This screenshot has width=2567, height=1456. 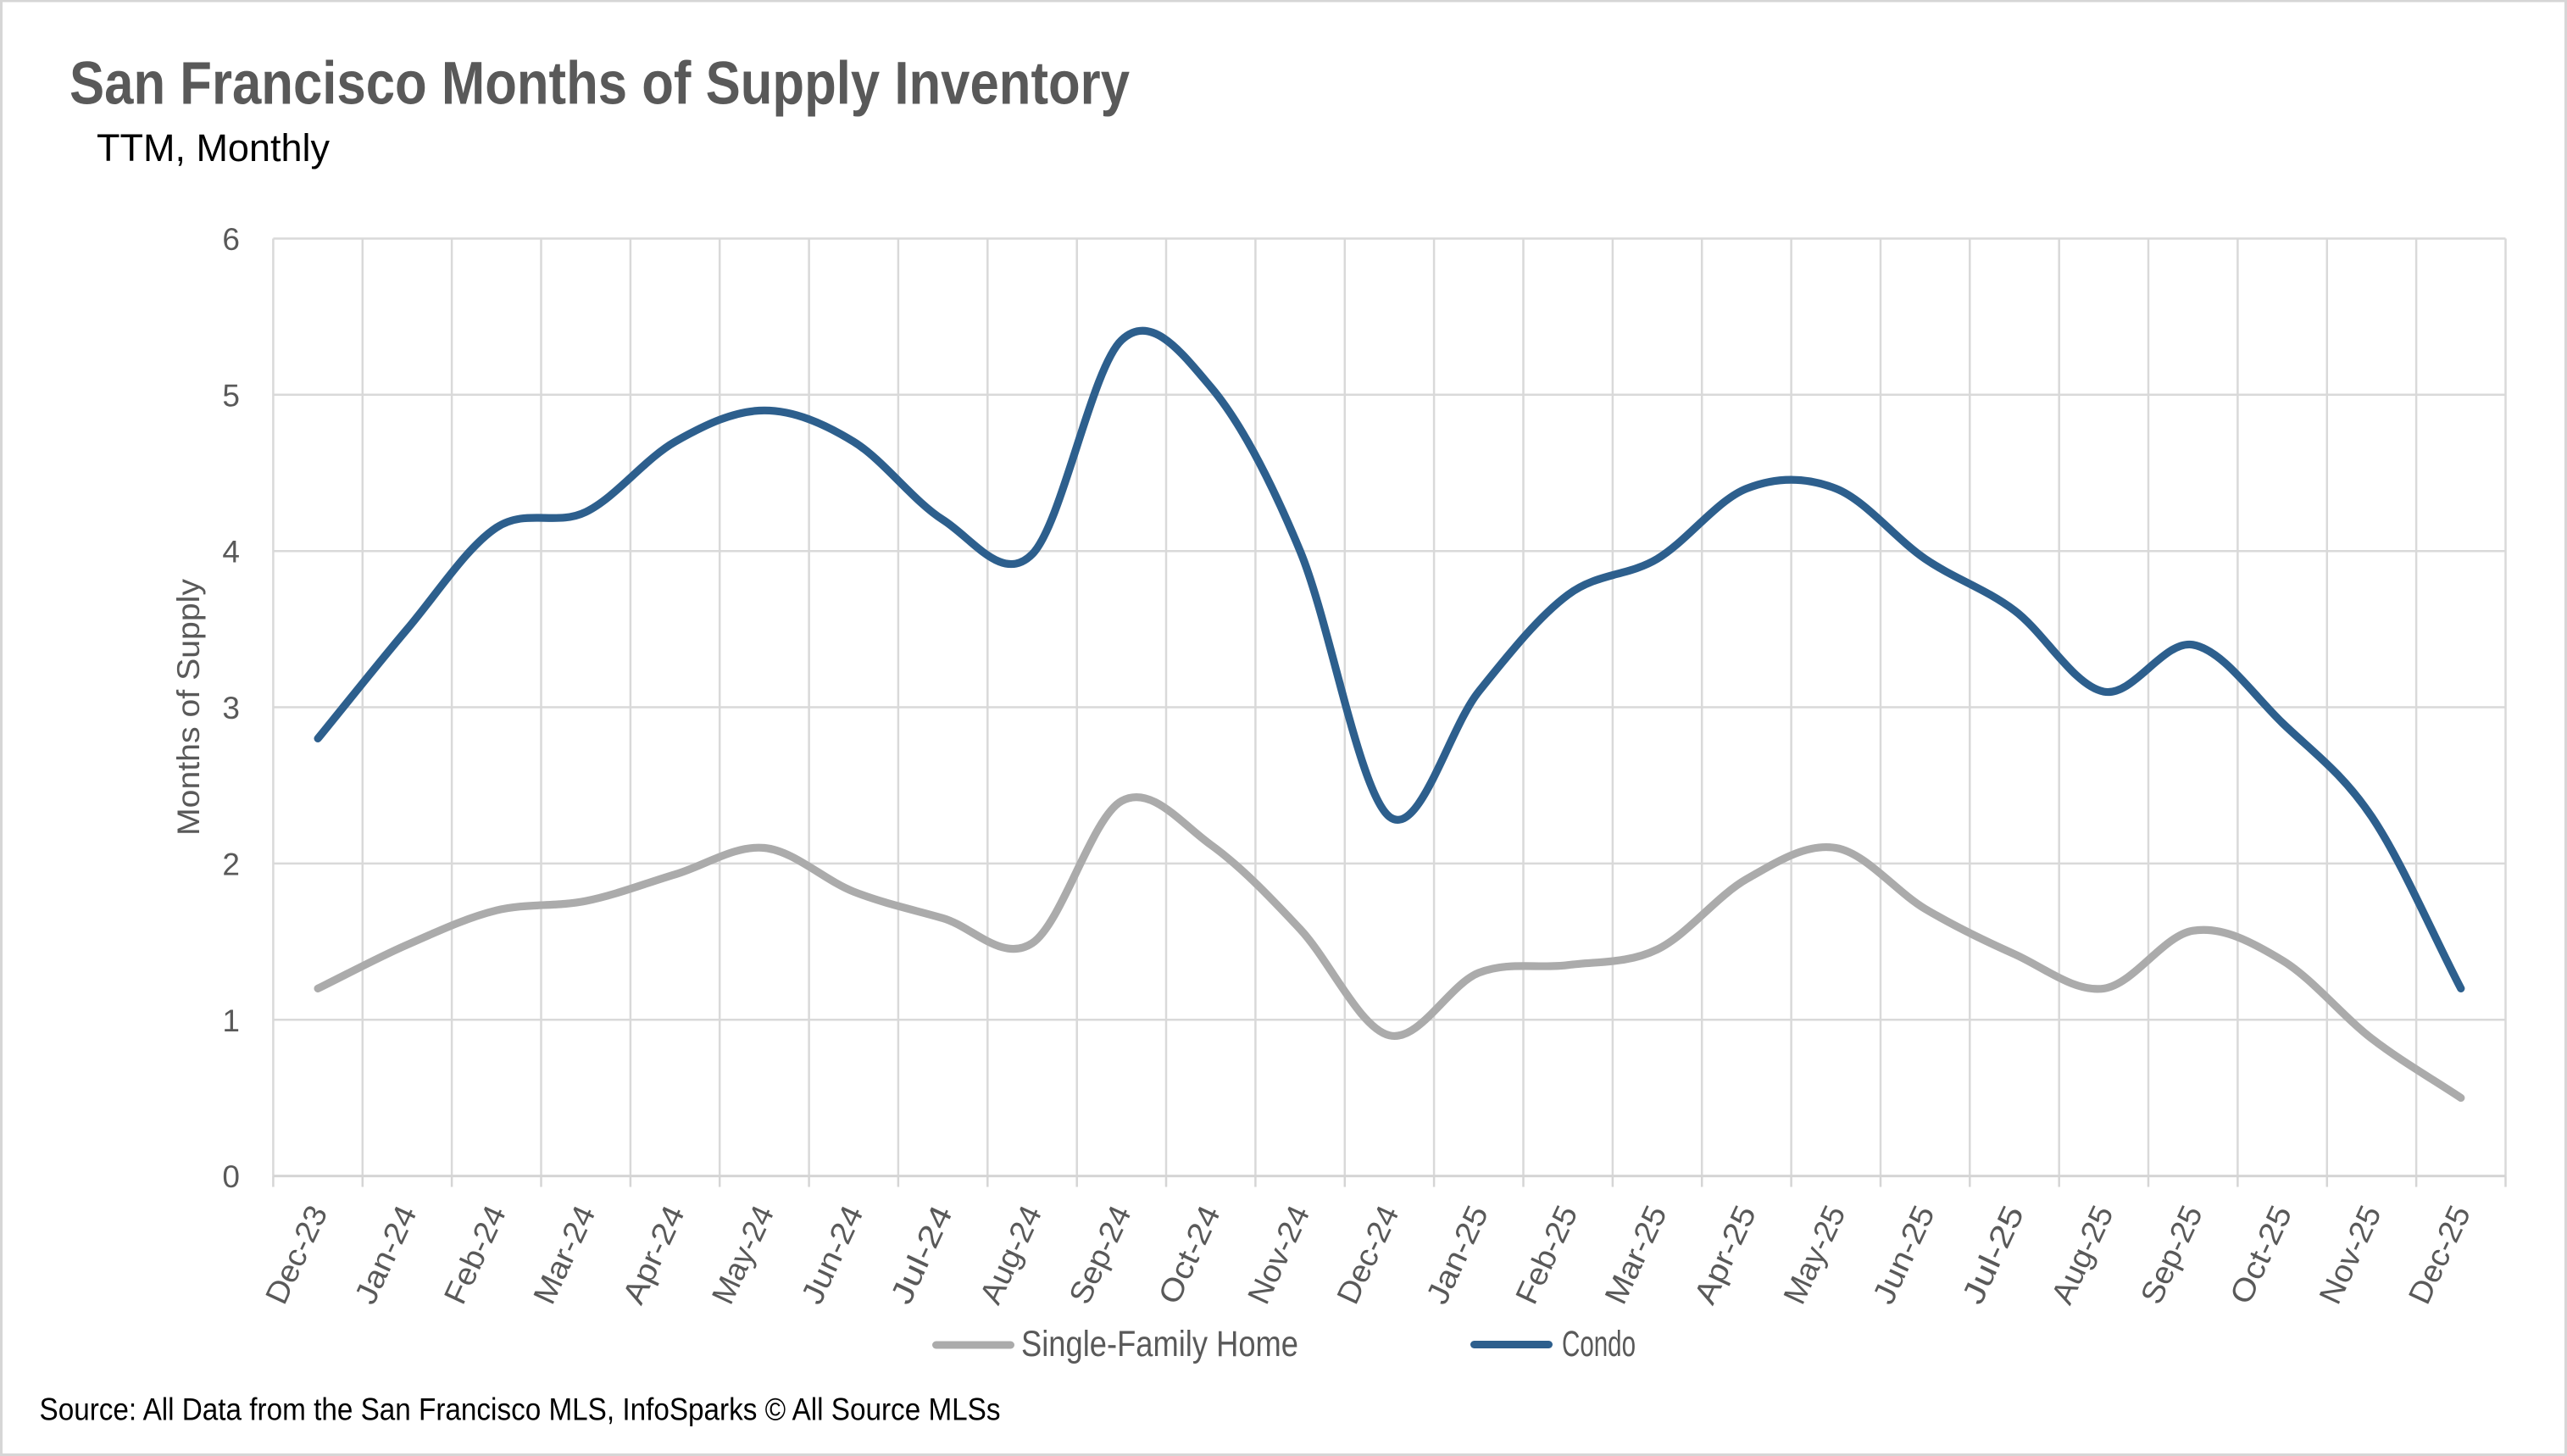 What do you see at coordinates (1159, 1344) in the screenshot?
I see `svg-text: Single-Family Home` at bounding box center [1159, 1344].